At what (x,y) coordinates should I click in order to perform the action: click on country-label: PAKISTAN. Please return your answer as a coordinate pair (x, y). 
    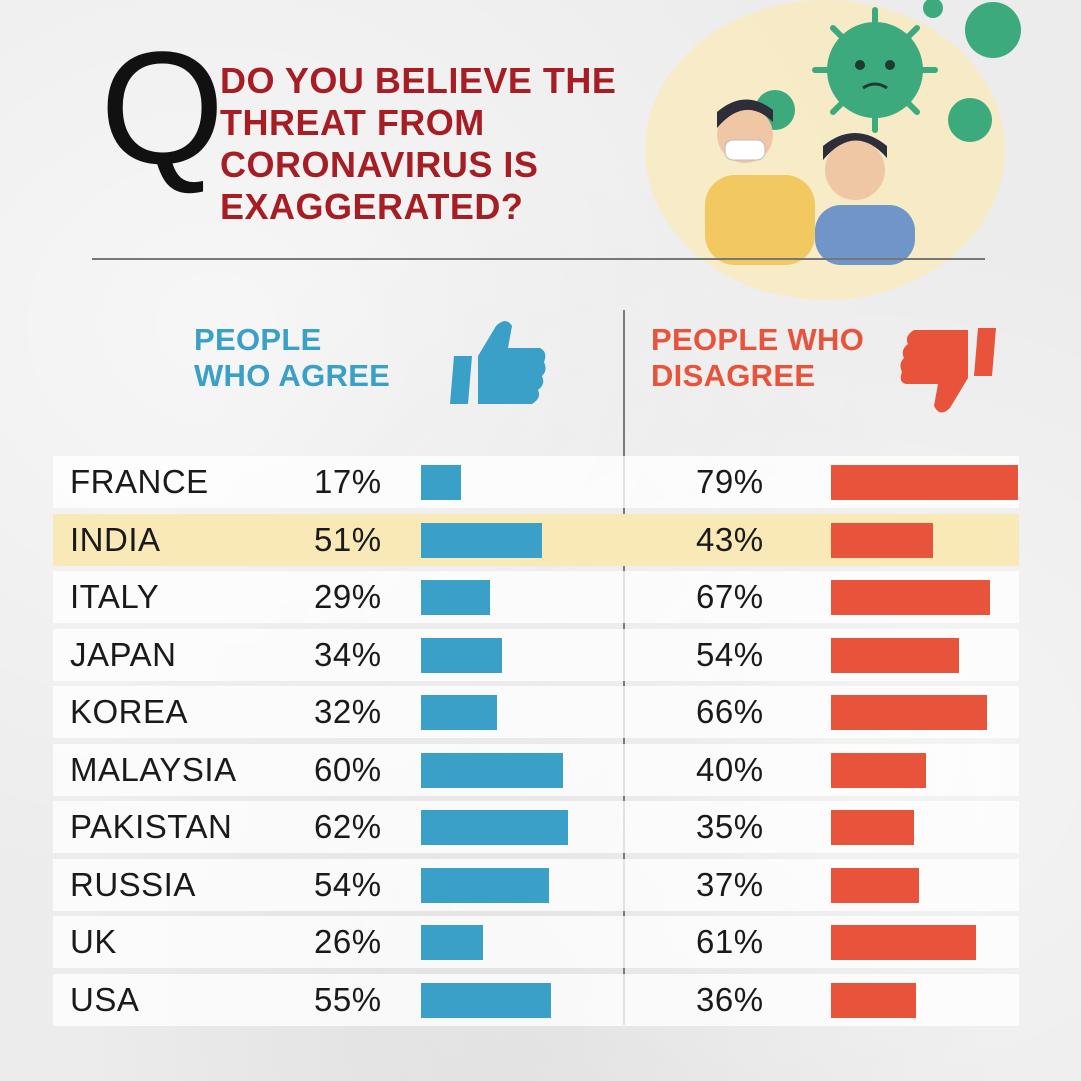
    Looking at the image, I should click on (151, 826).